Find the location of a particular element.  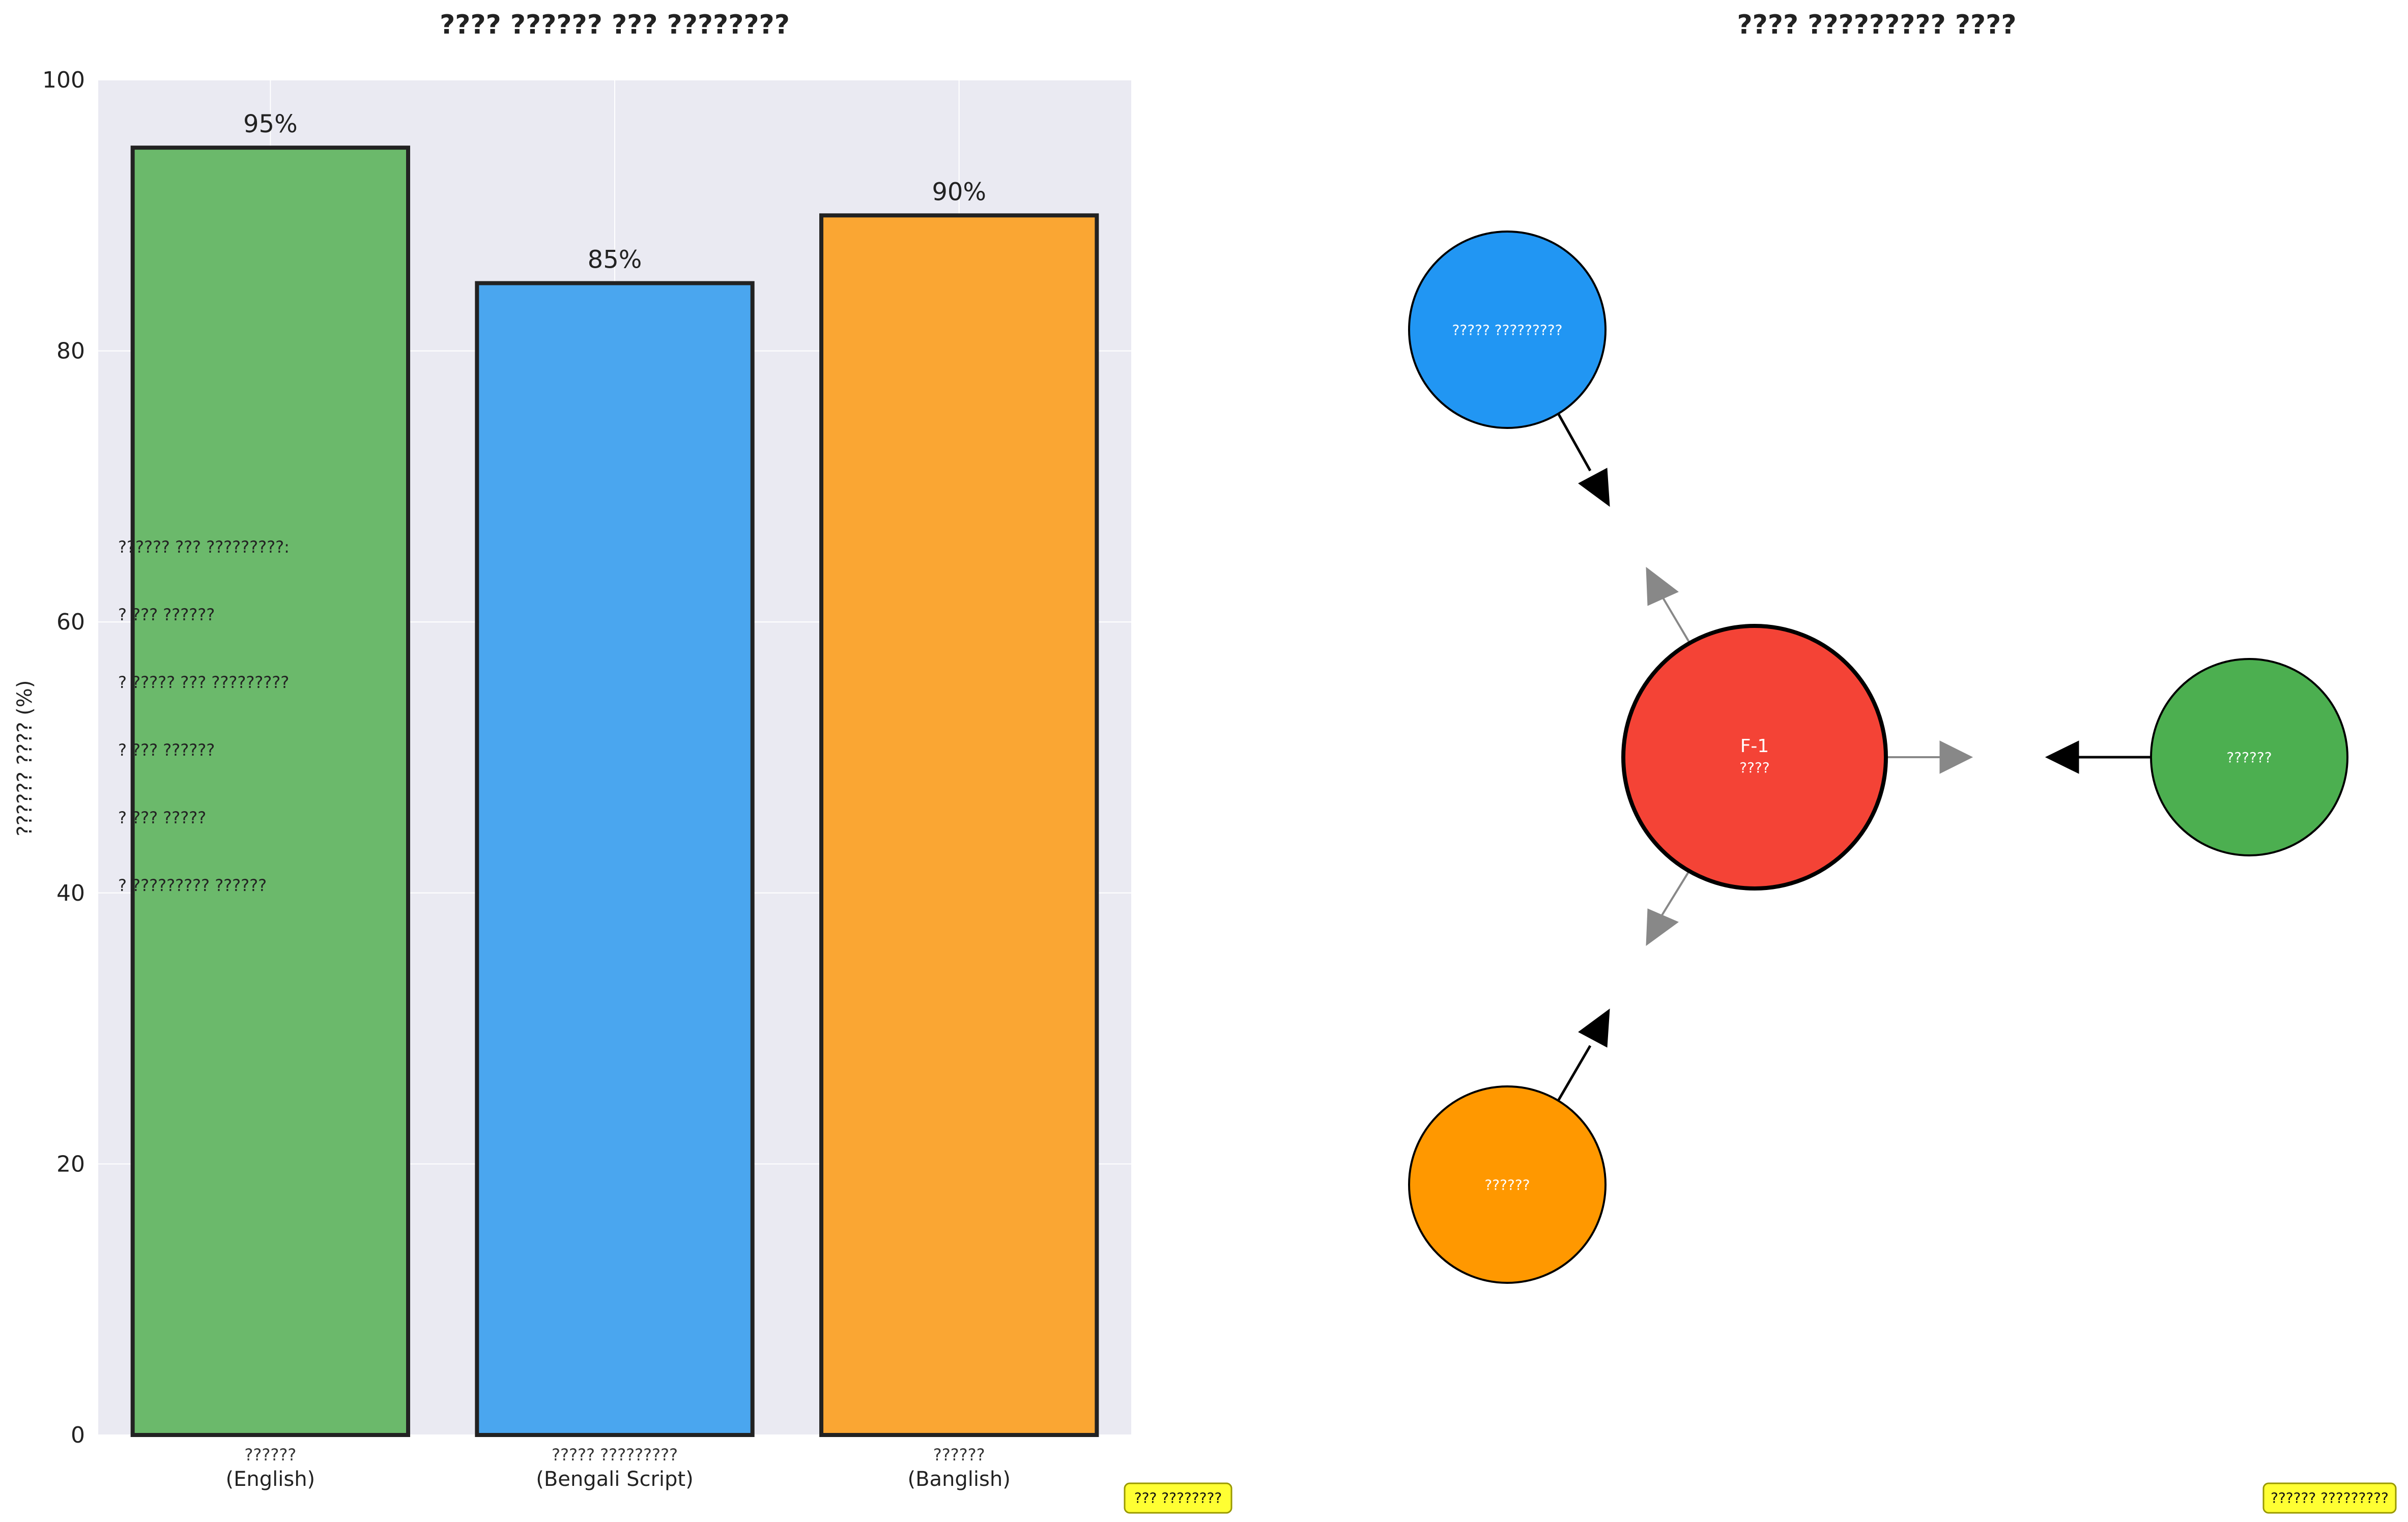

bar-value-label: 90% is located at coordinates (959, 192).